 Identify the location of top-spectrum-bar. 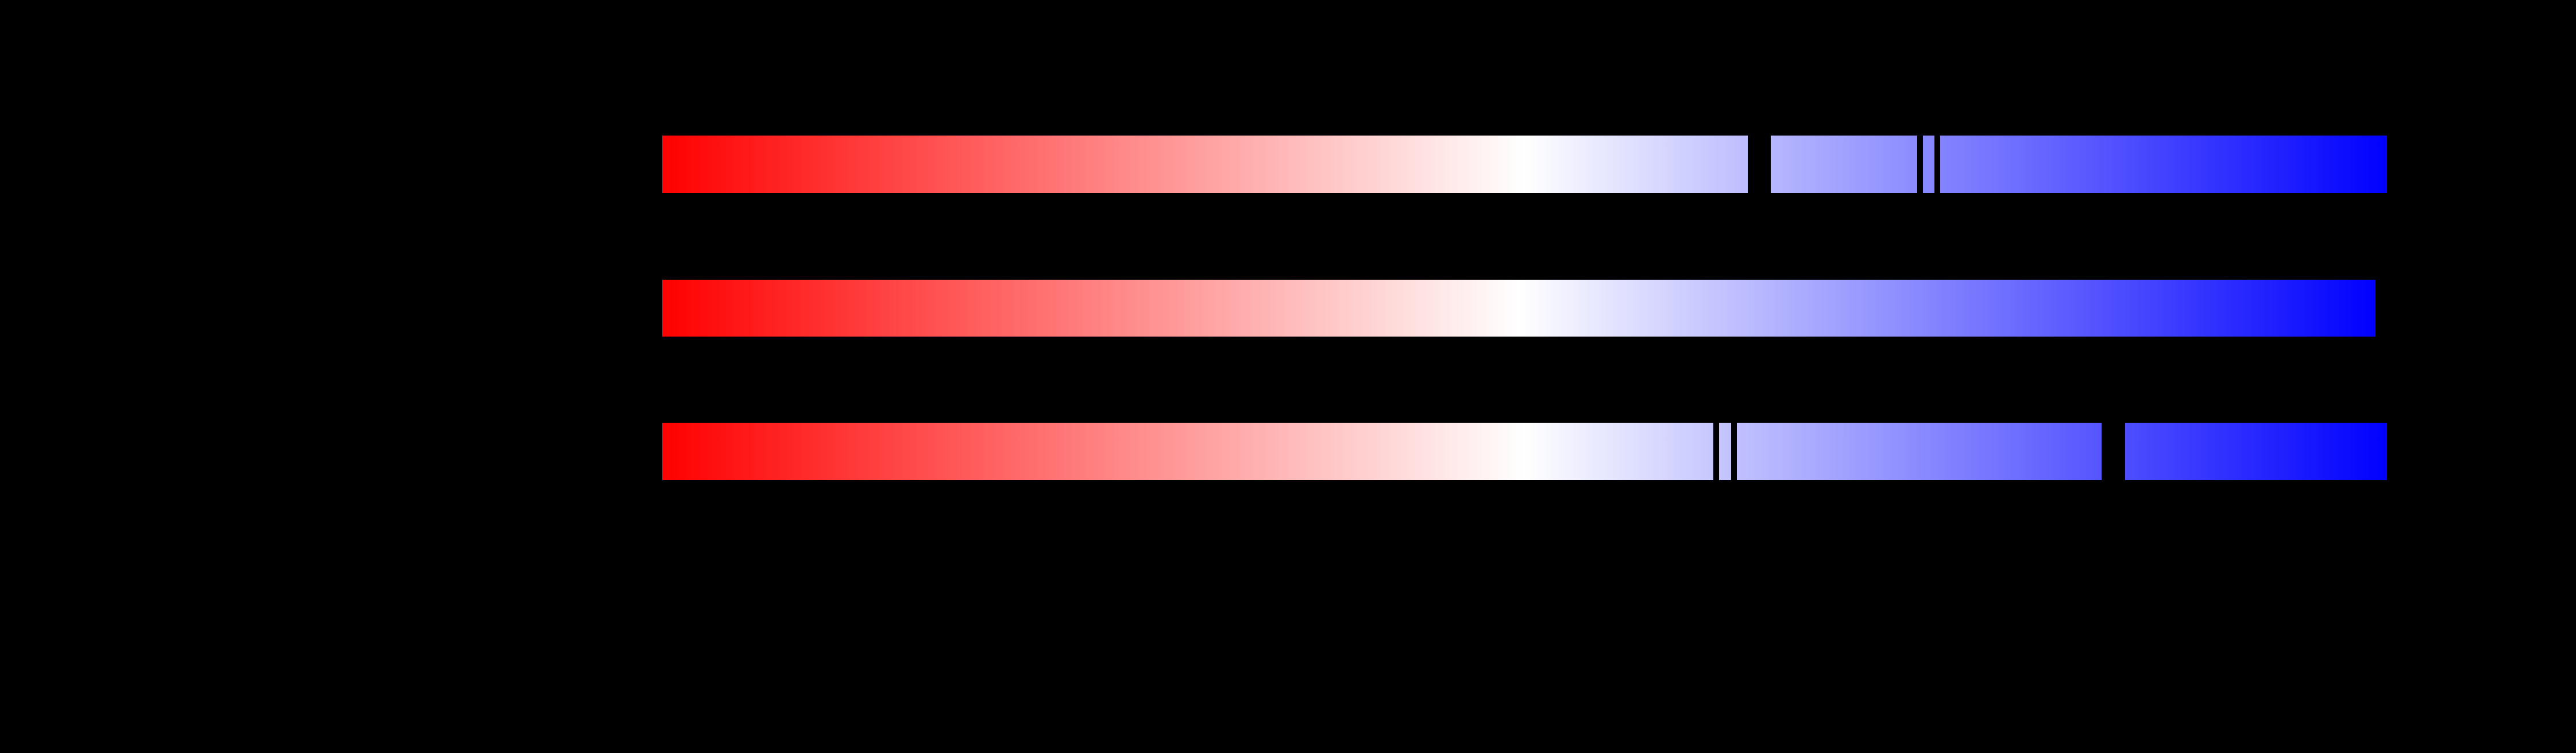
(1524, 164).